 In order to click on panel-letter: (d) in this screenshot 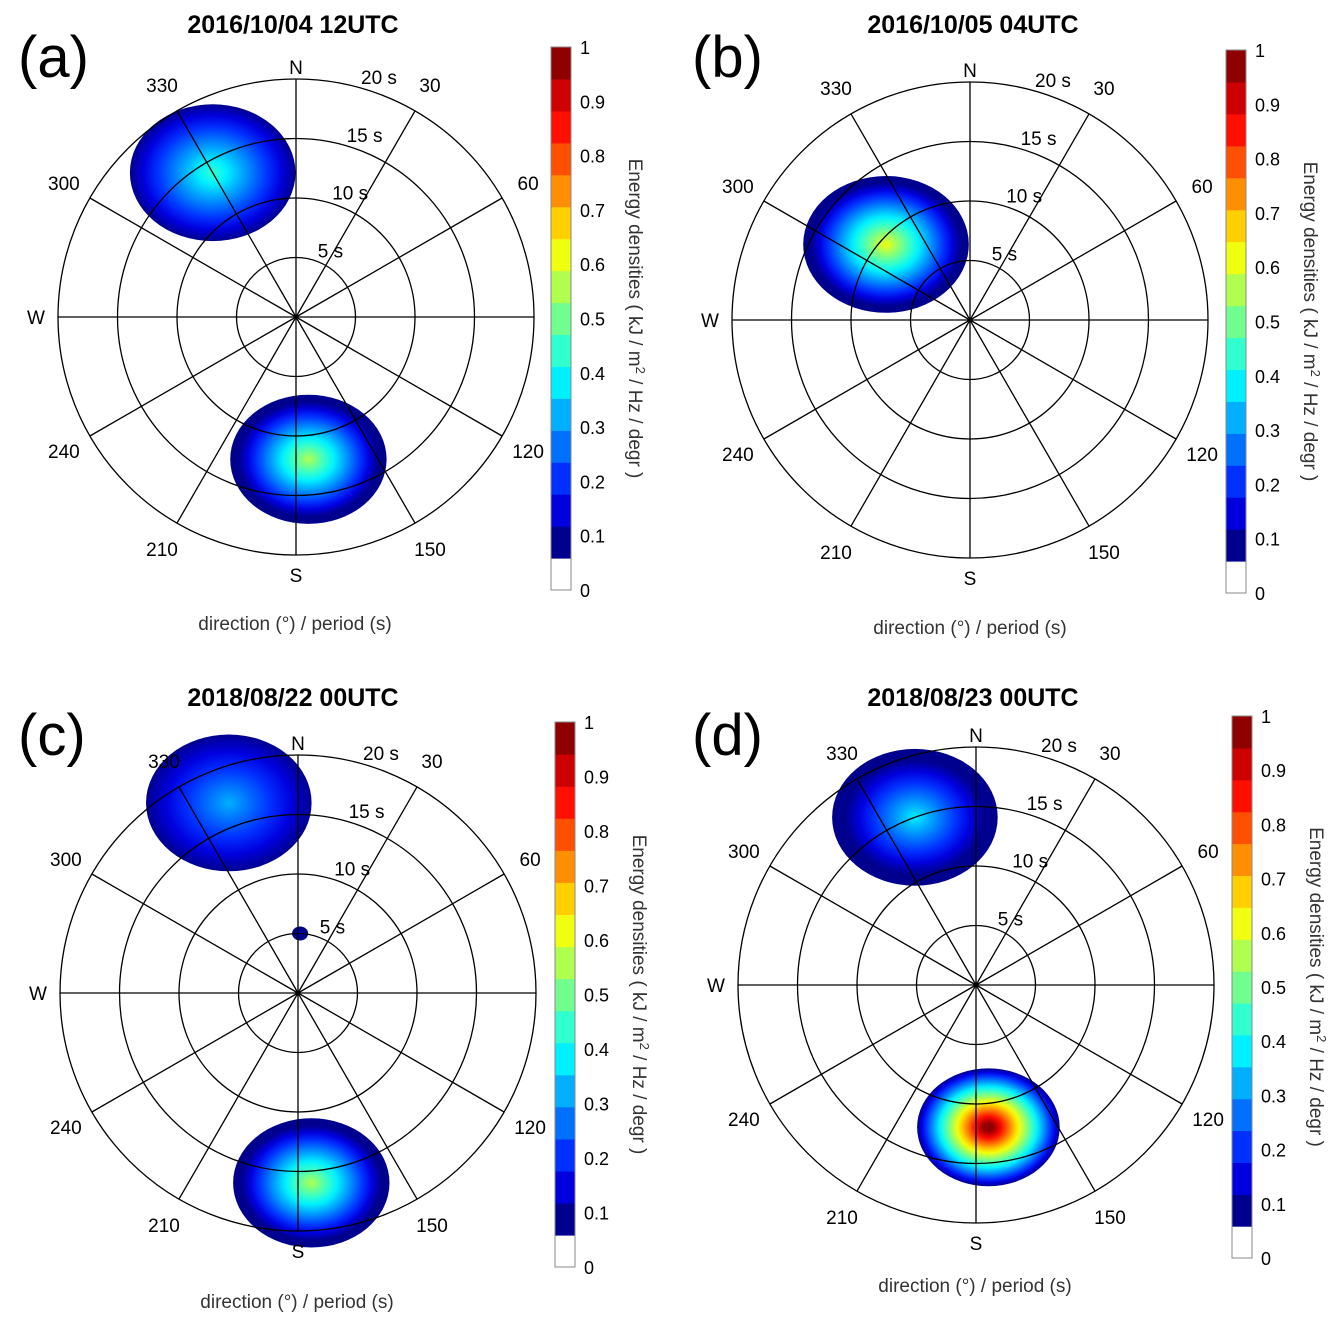, I will do `click(727, 735)`.